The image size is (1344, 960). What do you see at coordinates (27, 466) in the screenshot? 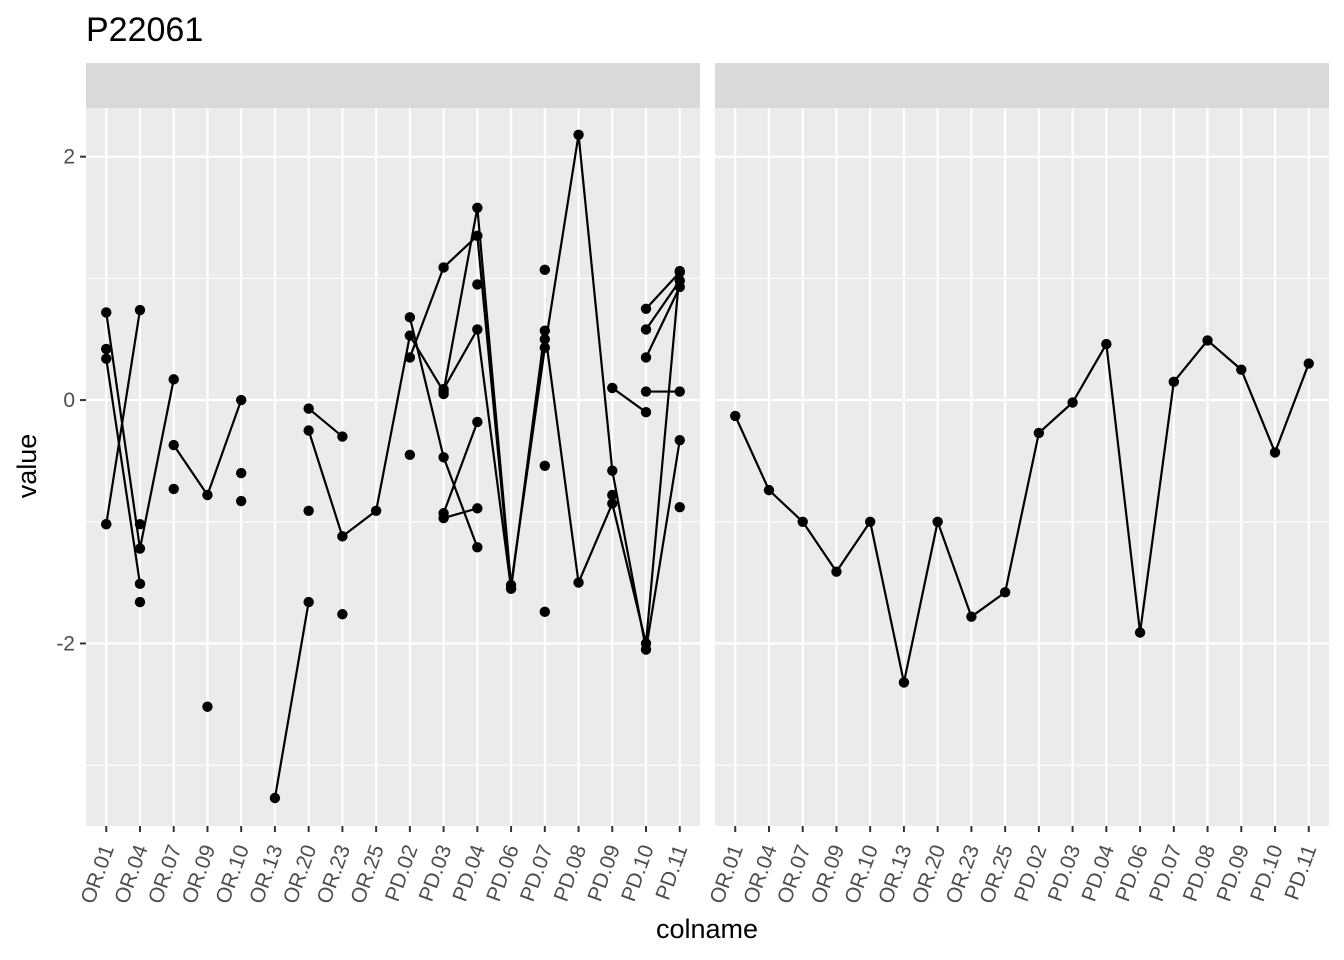
I see `y-axis-title: value` at bounding box center [27, 466].